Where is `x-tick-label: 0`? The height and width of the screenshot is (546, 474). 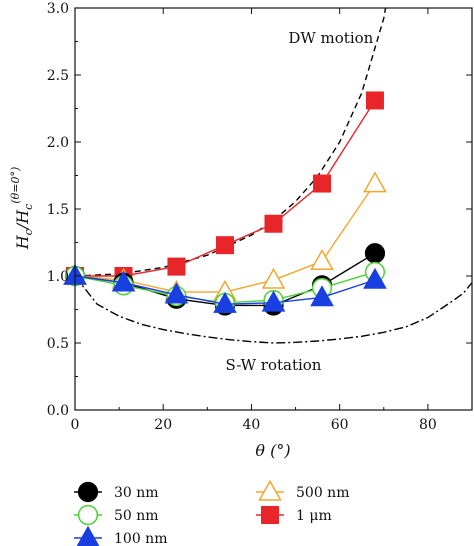
x-tick-label: 0 is located at coordinates (75, 425).